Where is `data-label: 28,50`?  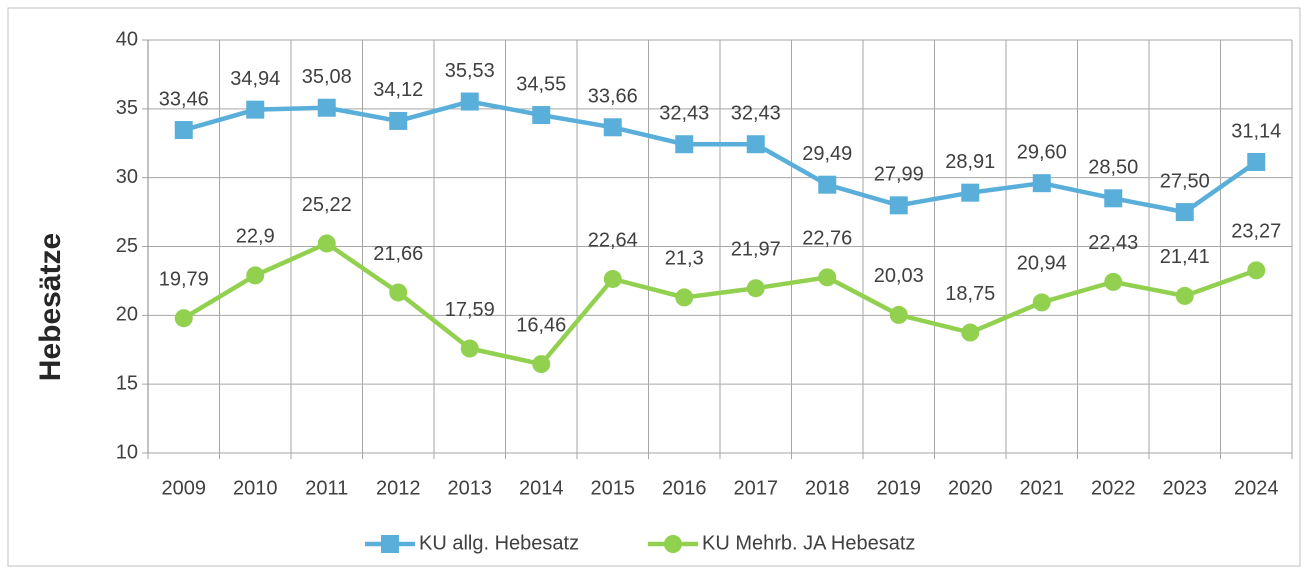
data-label: 28,50 is located at coordinates (1113, 168).